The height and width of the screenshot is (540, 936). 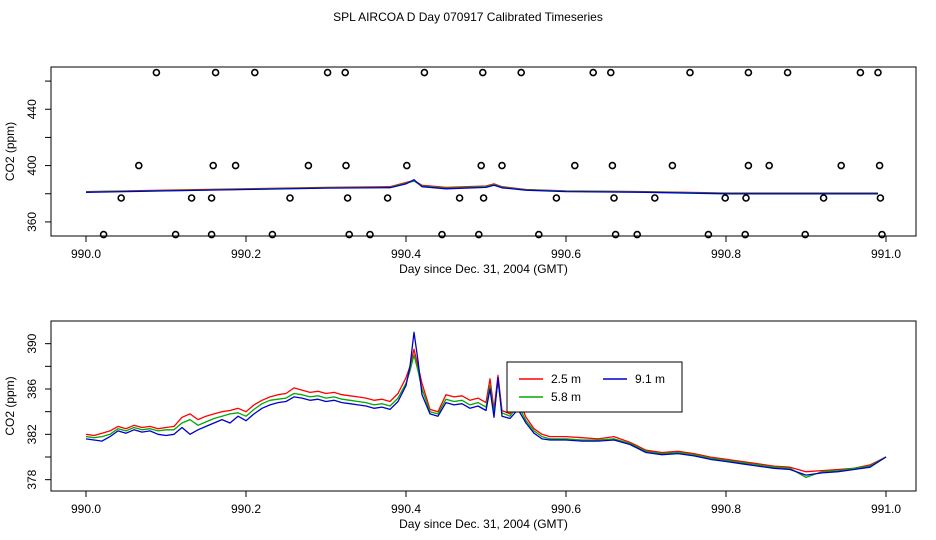 What do you see at coordinates (566, 397) in the screenshot?
I see `legend-label: 5.8 m` at bounding box center [566, 397].